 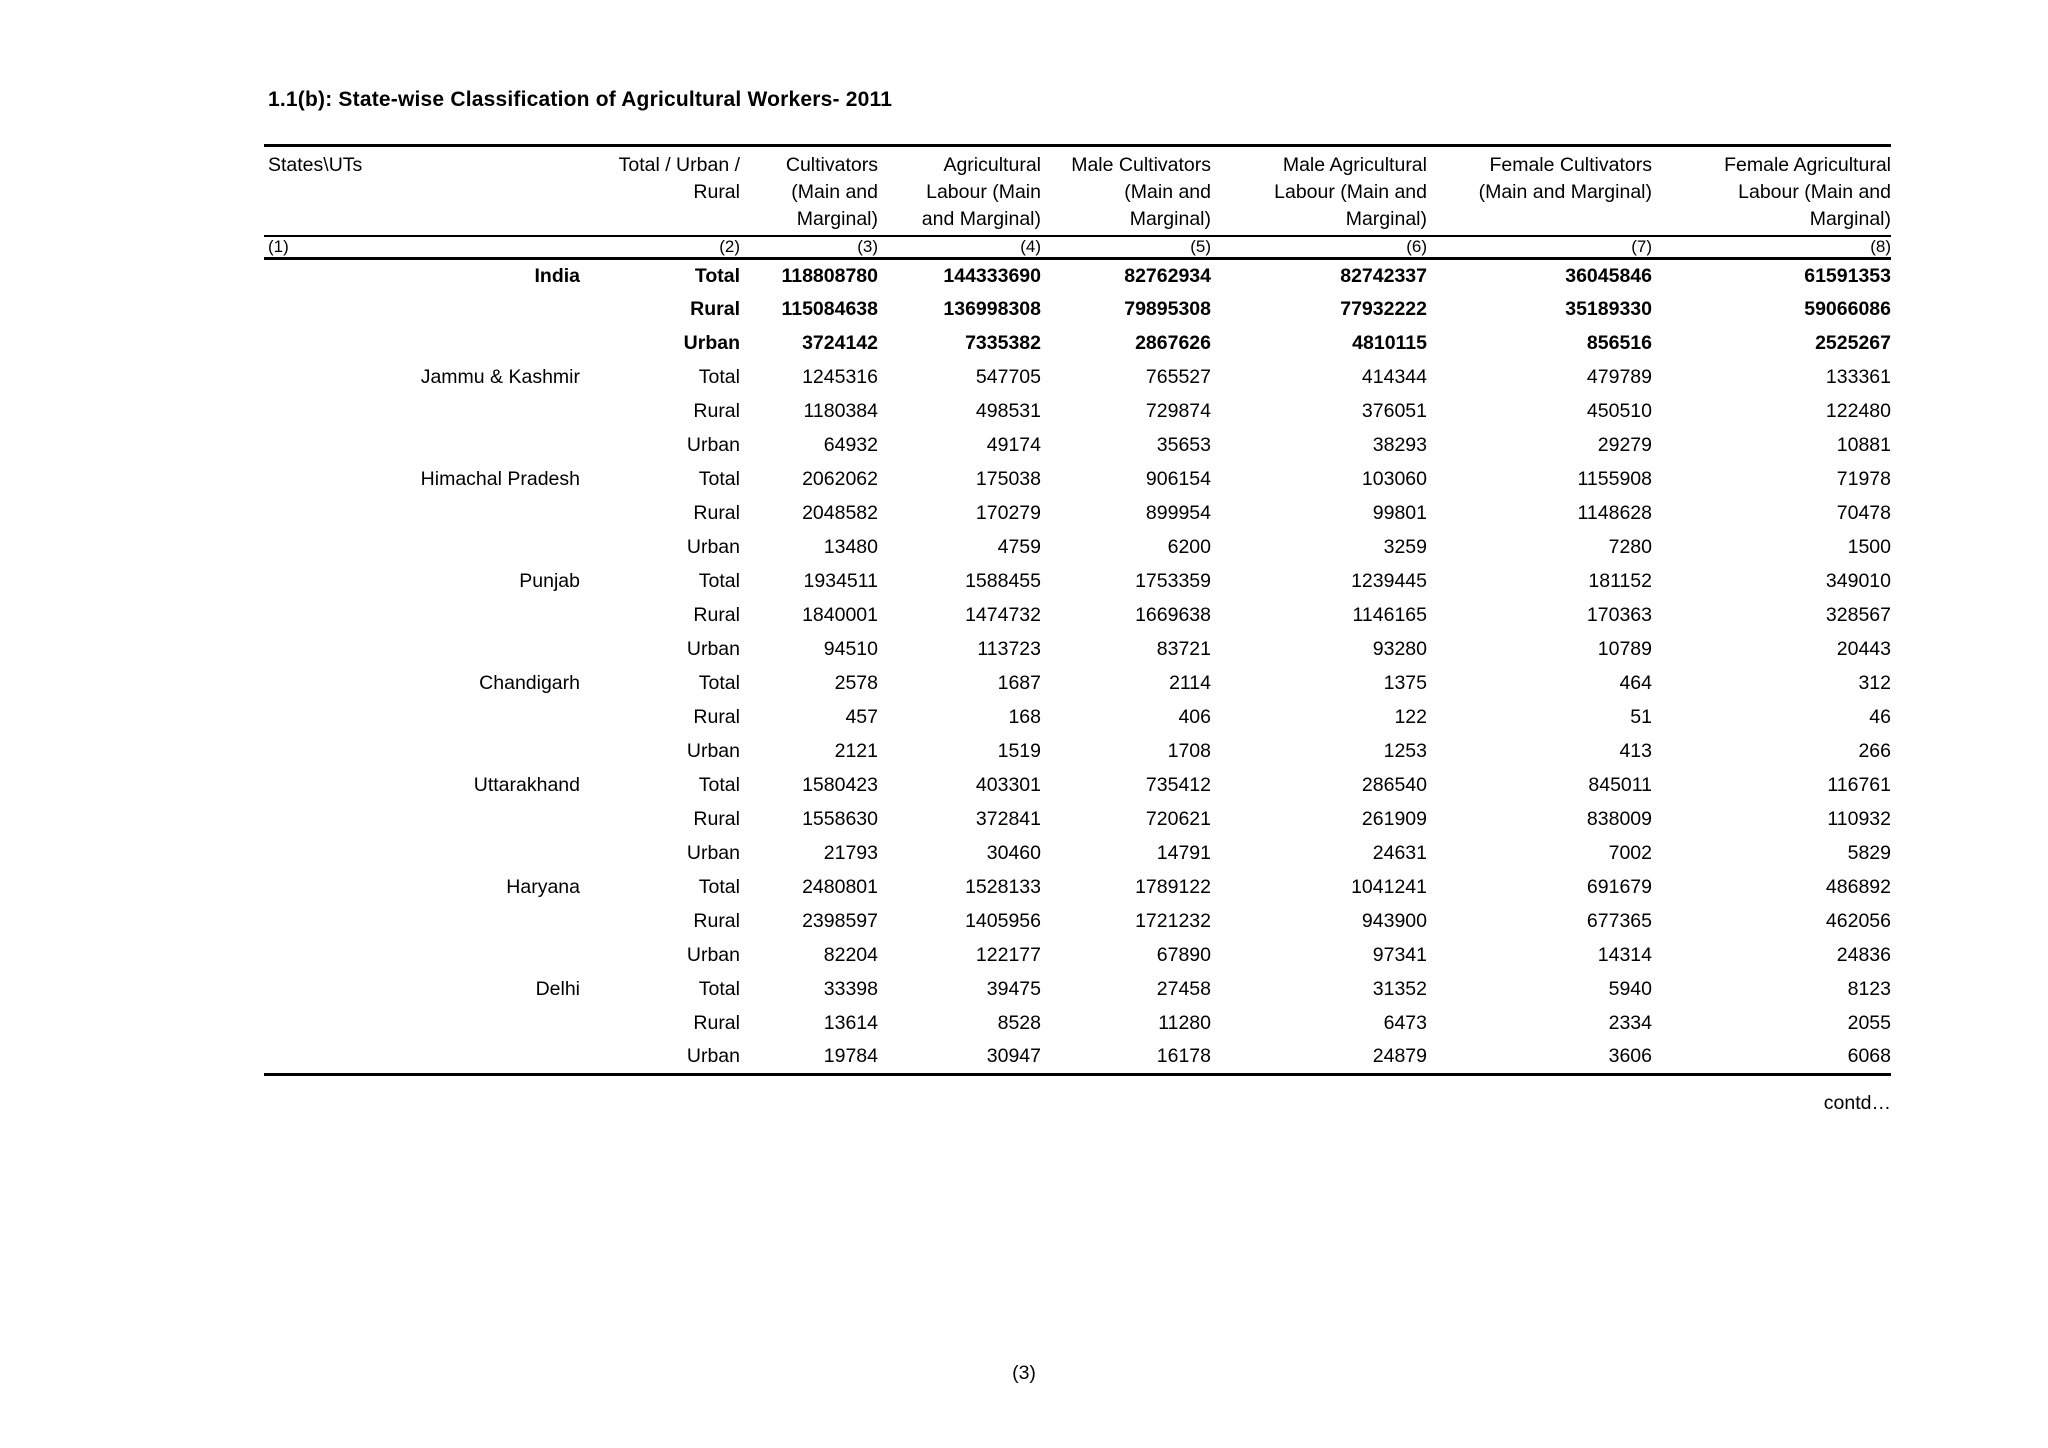 What do you see at coordinates (1194, 717) in the screenshot?
I see `value-cell: 406` at bounding box center [1194, 717].